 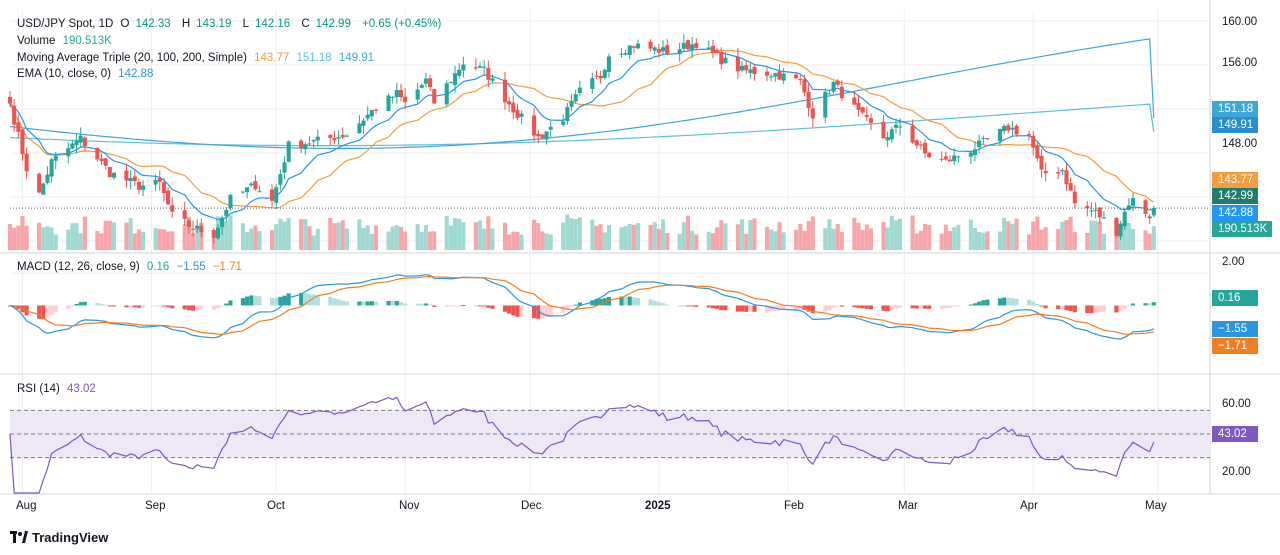 What do you see at coordinates (1235, 213) in the screenshot?
I see `ema-price-tag: 142.88` at bounding box center [1235, 213].